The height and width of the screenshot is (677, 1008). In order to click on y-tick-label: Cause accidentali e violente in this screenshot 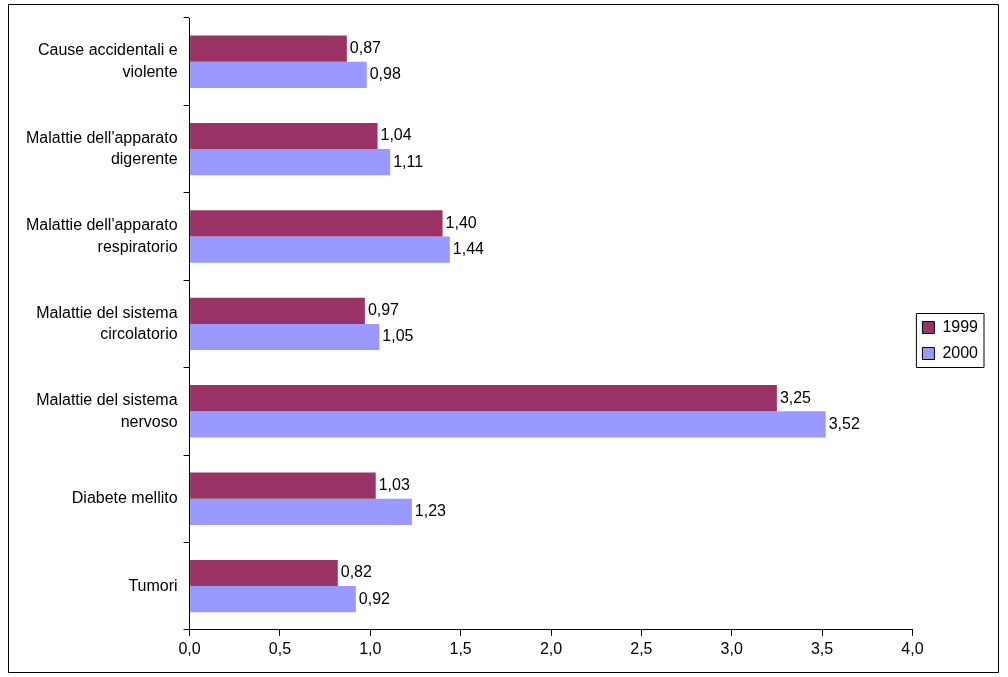, I will do `click(107, 60)`.